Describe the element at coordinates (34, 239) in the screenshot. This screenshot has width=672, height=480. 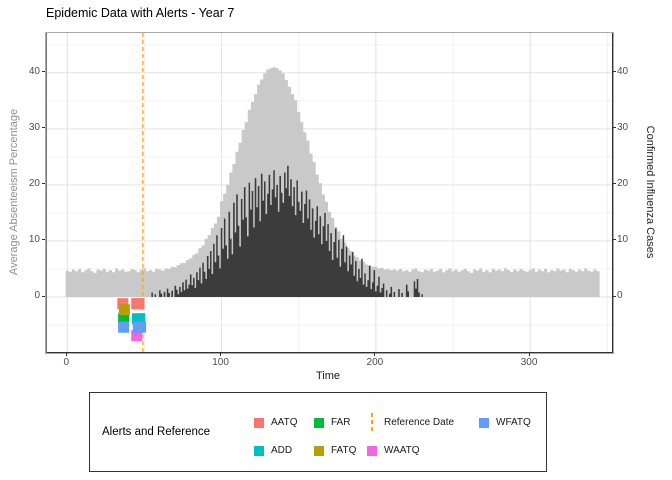
I see `y-left-tick-label: 10` at that location.